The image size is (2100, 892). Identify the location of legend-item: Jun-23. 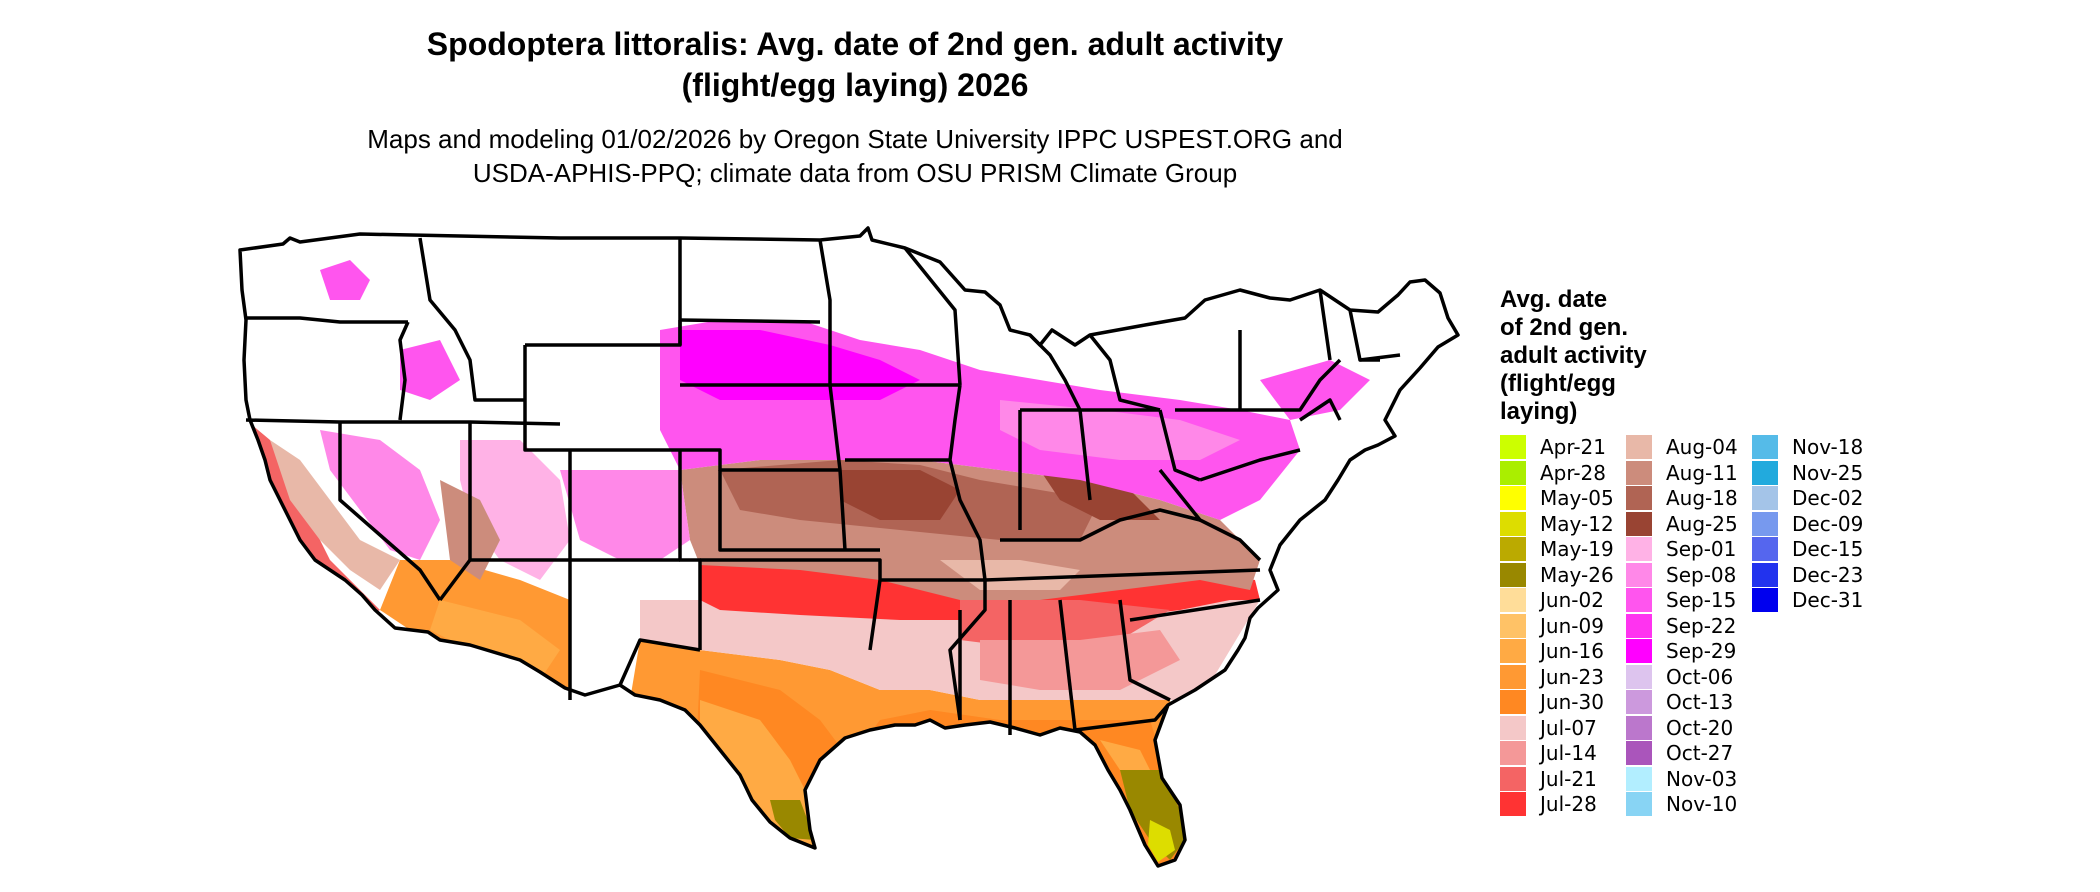
(1552, 676).